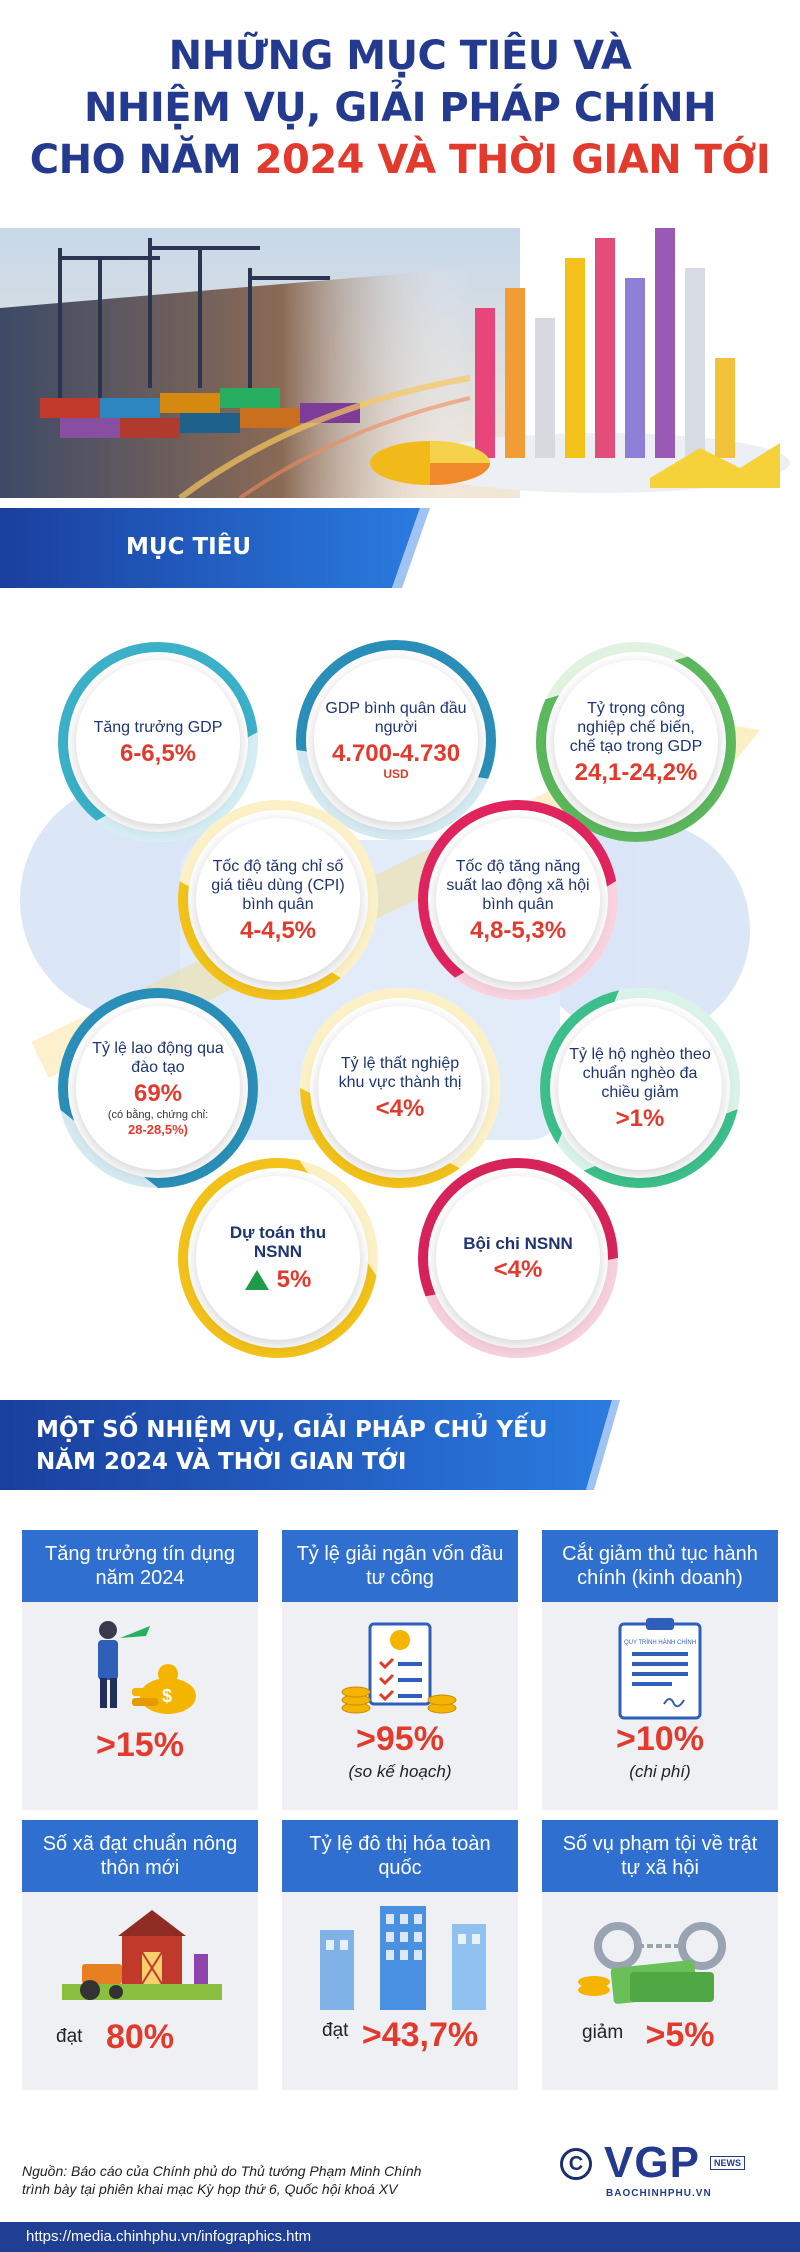  I want to click on hero-illustration, so click(400, 363).